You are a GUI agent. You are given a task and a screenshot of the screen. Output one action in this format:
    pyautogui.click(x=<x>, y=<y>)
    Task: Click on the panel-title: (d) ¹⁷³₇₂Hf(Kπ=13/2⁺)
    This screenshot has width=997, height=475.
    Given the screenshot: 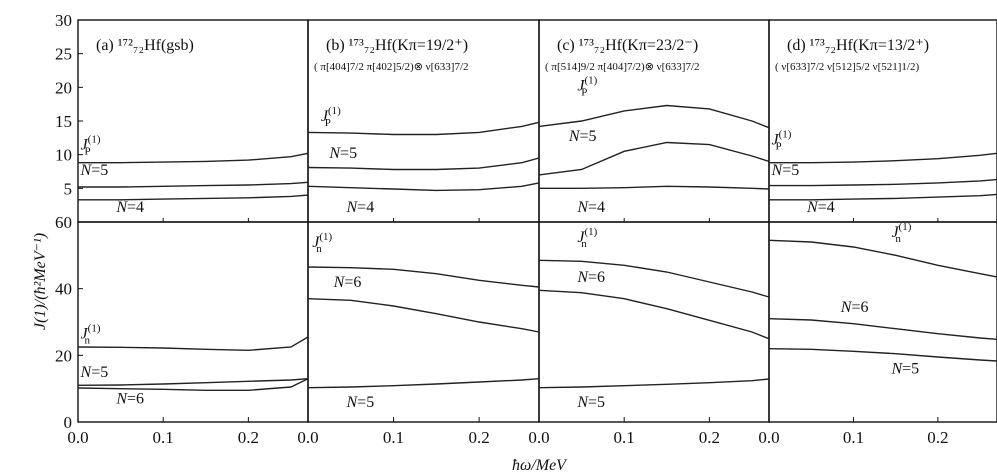 What is the action you would take?
    pyautogui.click(x=858, y=45)
    